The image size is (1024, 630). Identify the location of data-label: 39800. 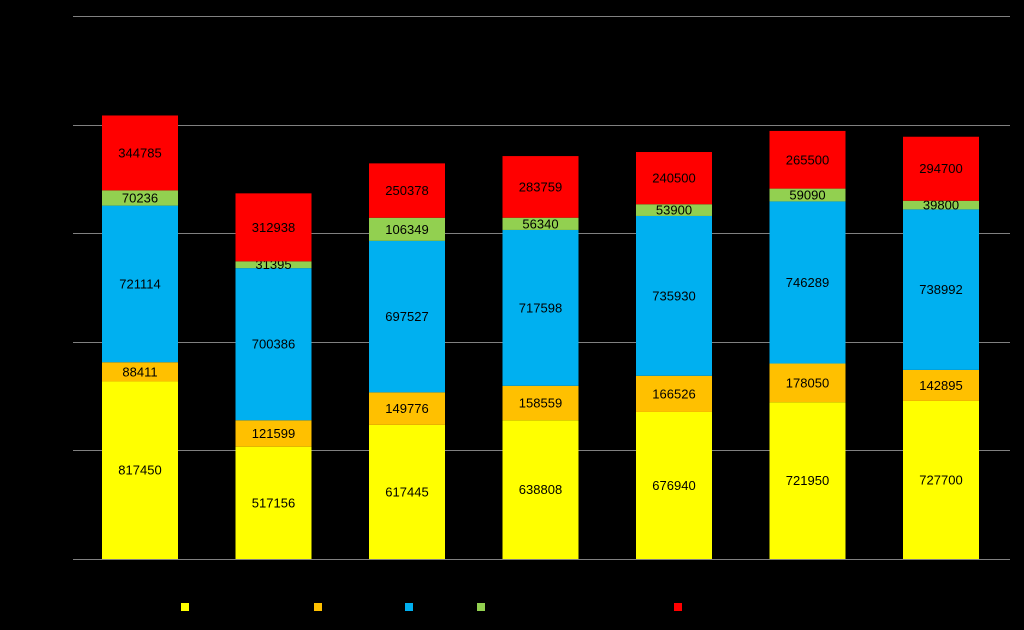
(941, 205).